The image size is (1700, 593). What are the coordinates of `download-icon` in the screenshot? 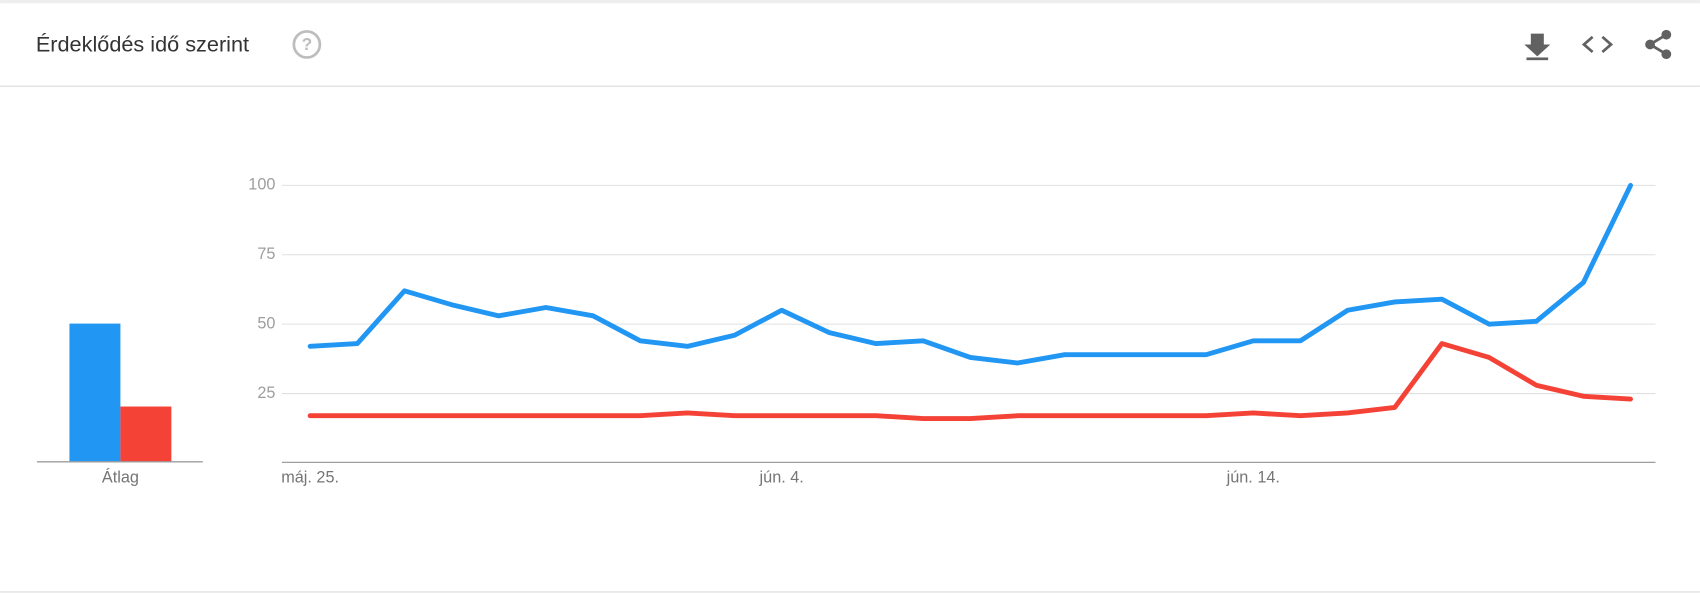 It's located at (1537, 45).